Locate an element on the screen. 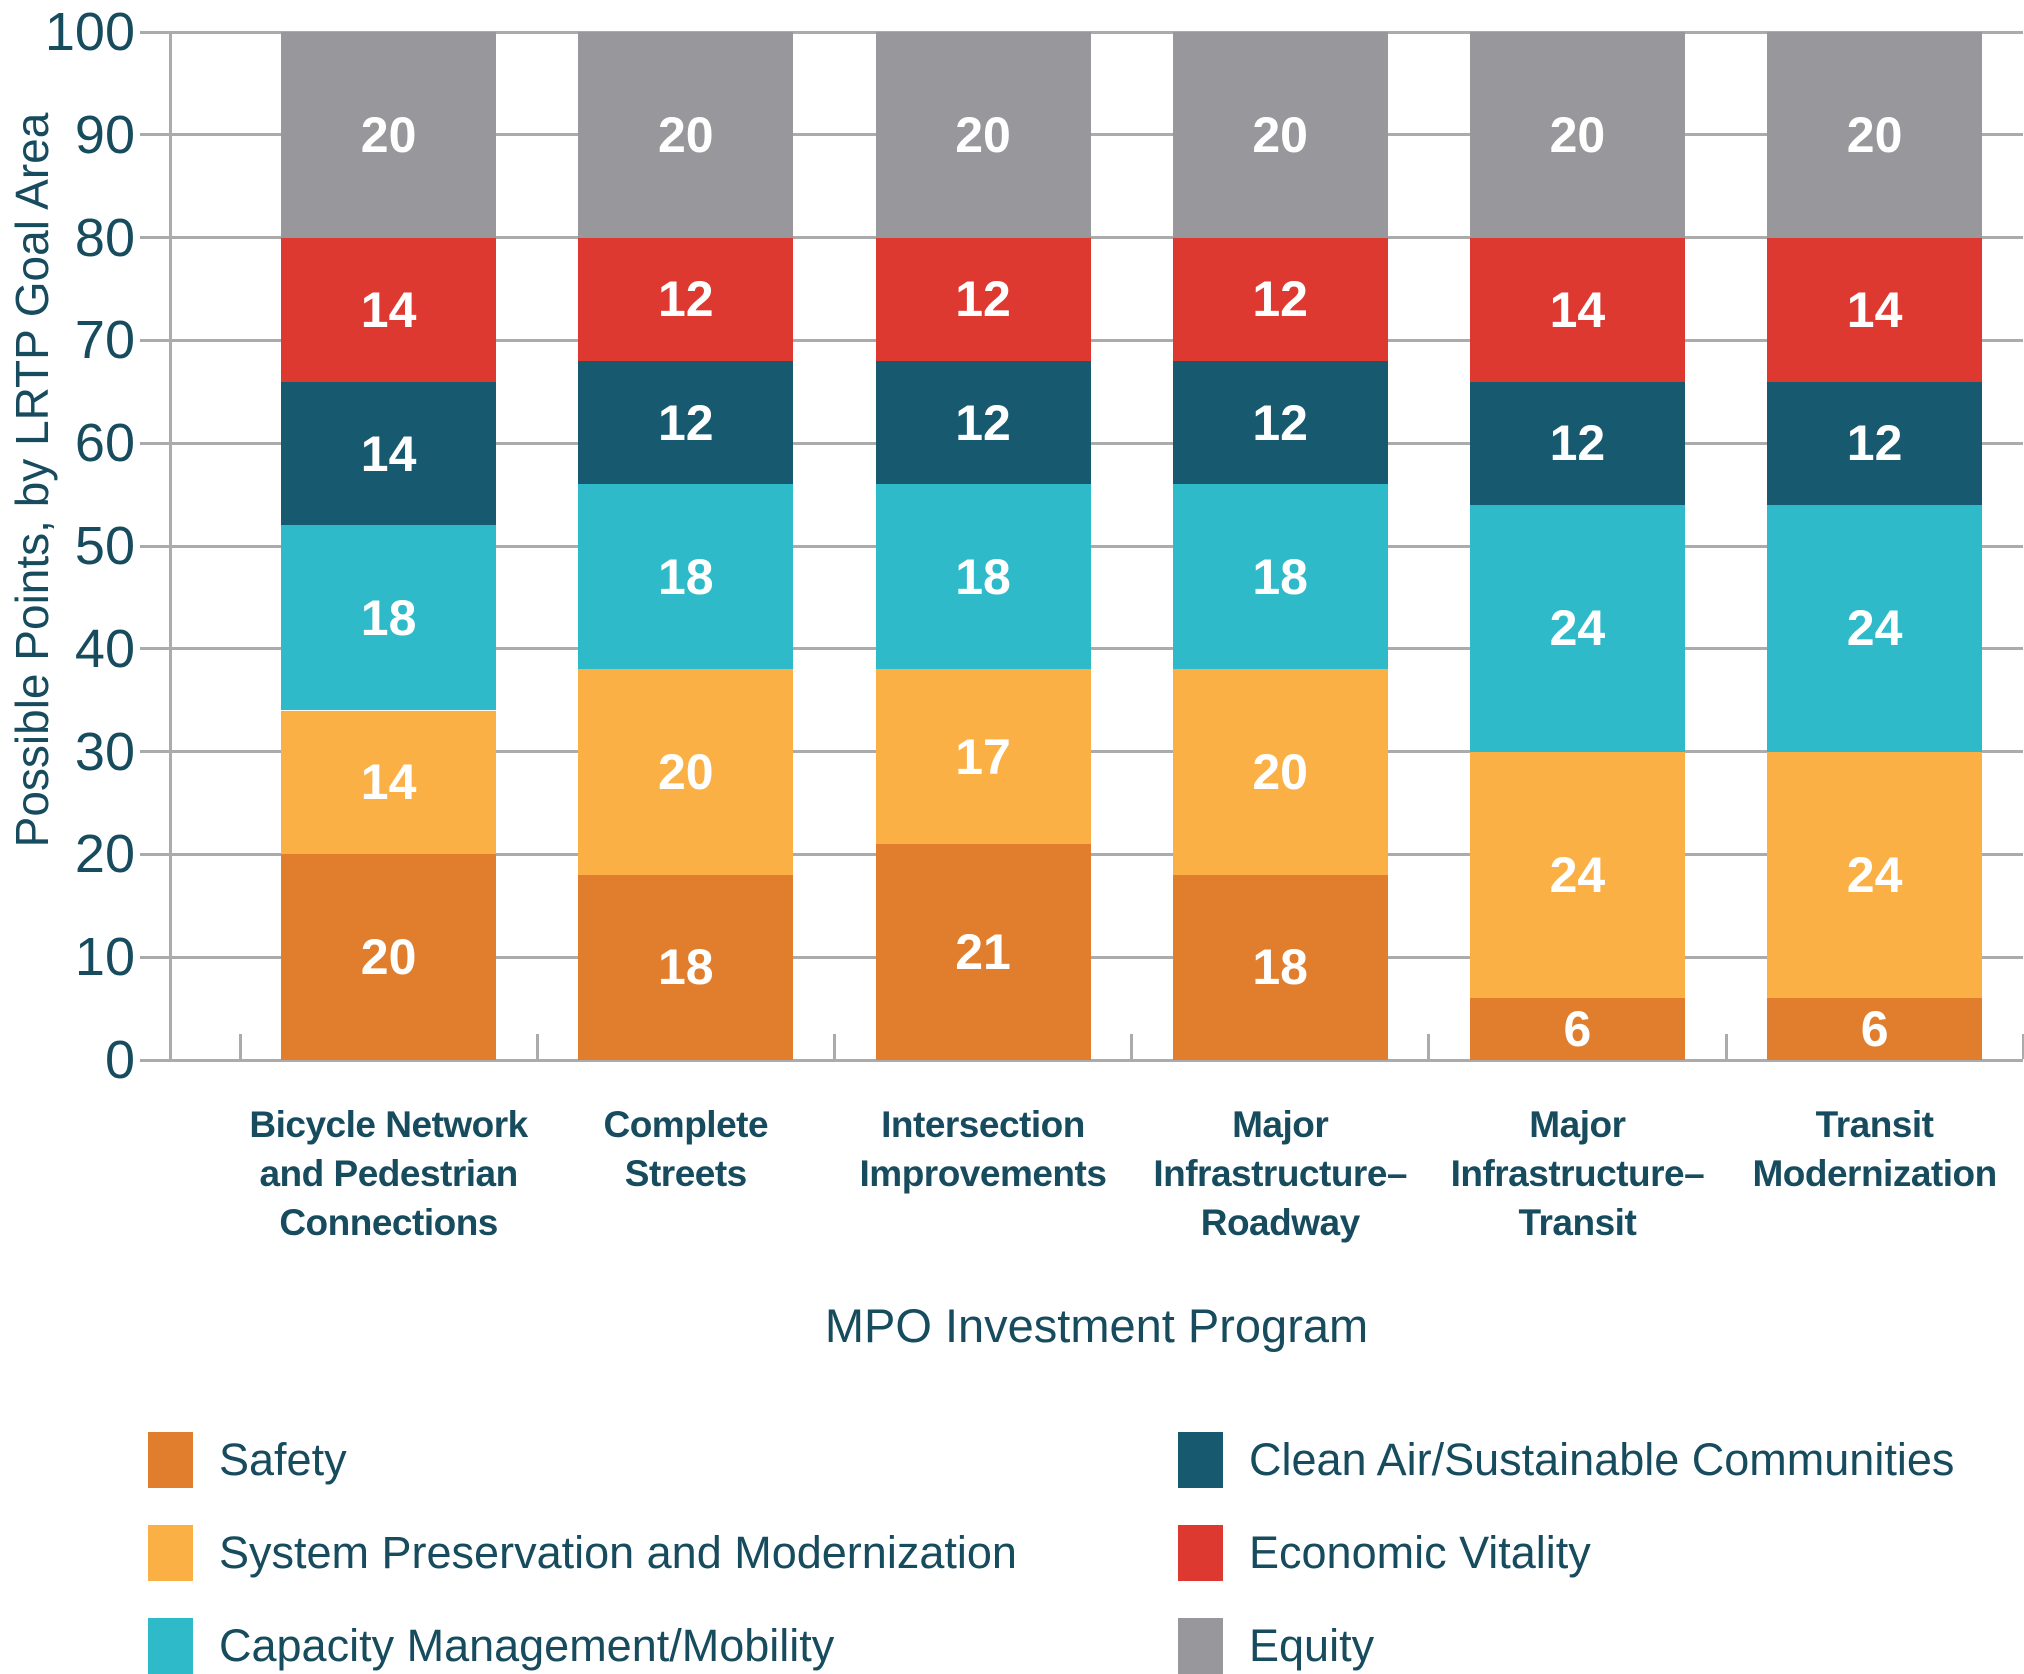 The image size is (2024, 1674). y-tick-label-10: 10 is located at coordinates (104, 957).